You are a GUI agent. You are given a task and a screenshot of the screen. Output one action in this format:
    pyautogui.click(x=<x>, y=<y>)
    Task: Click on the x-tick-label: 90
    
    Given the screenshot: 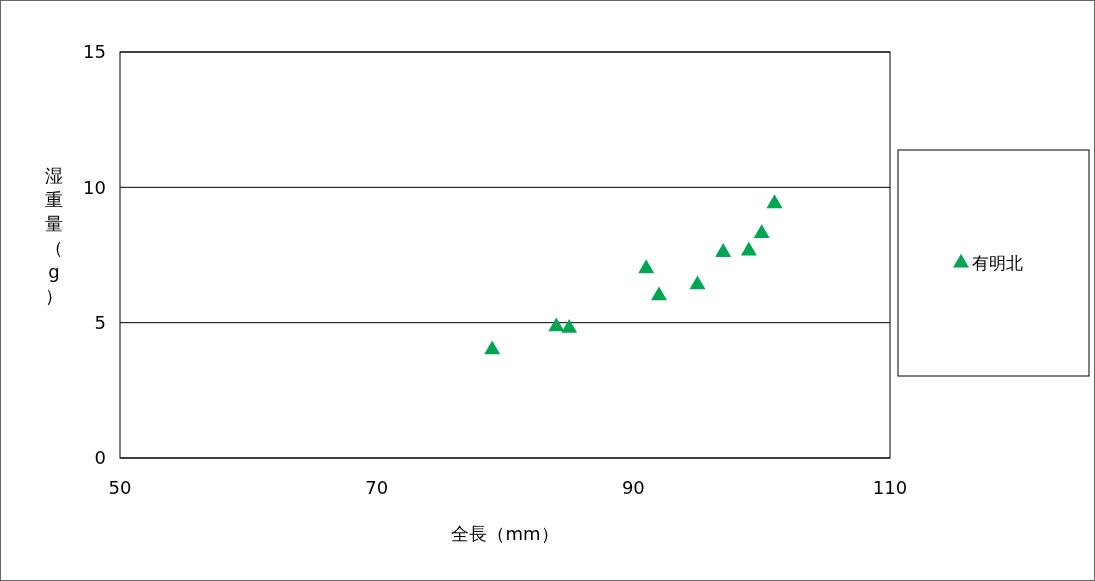 What is the action you would take?
    pyautogui.click(x=633, y=487)
    